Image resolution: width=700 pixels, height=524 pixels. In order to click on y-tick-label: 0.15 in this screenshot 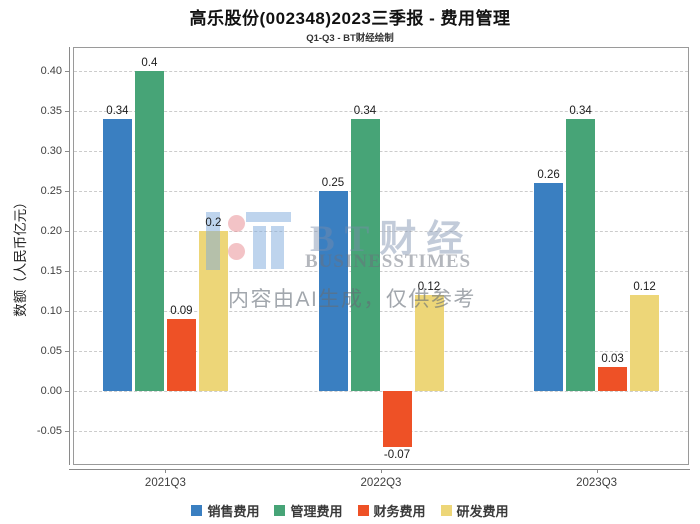, I will do `click(51, 271)`.